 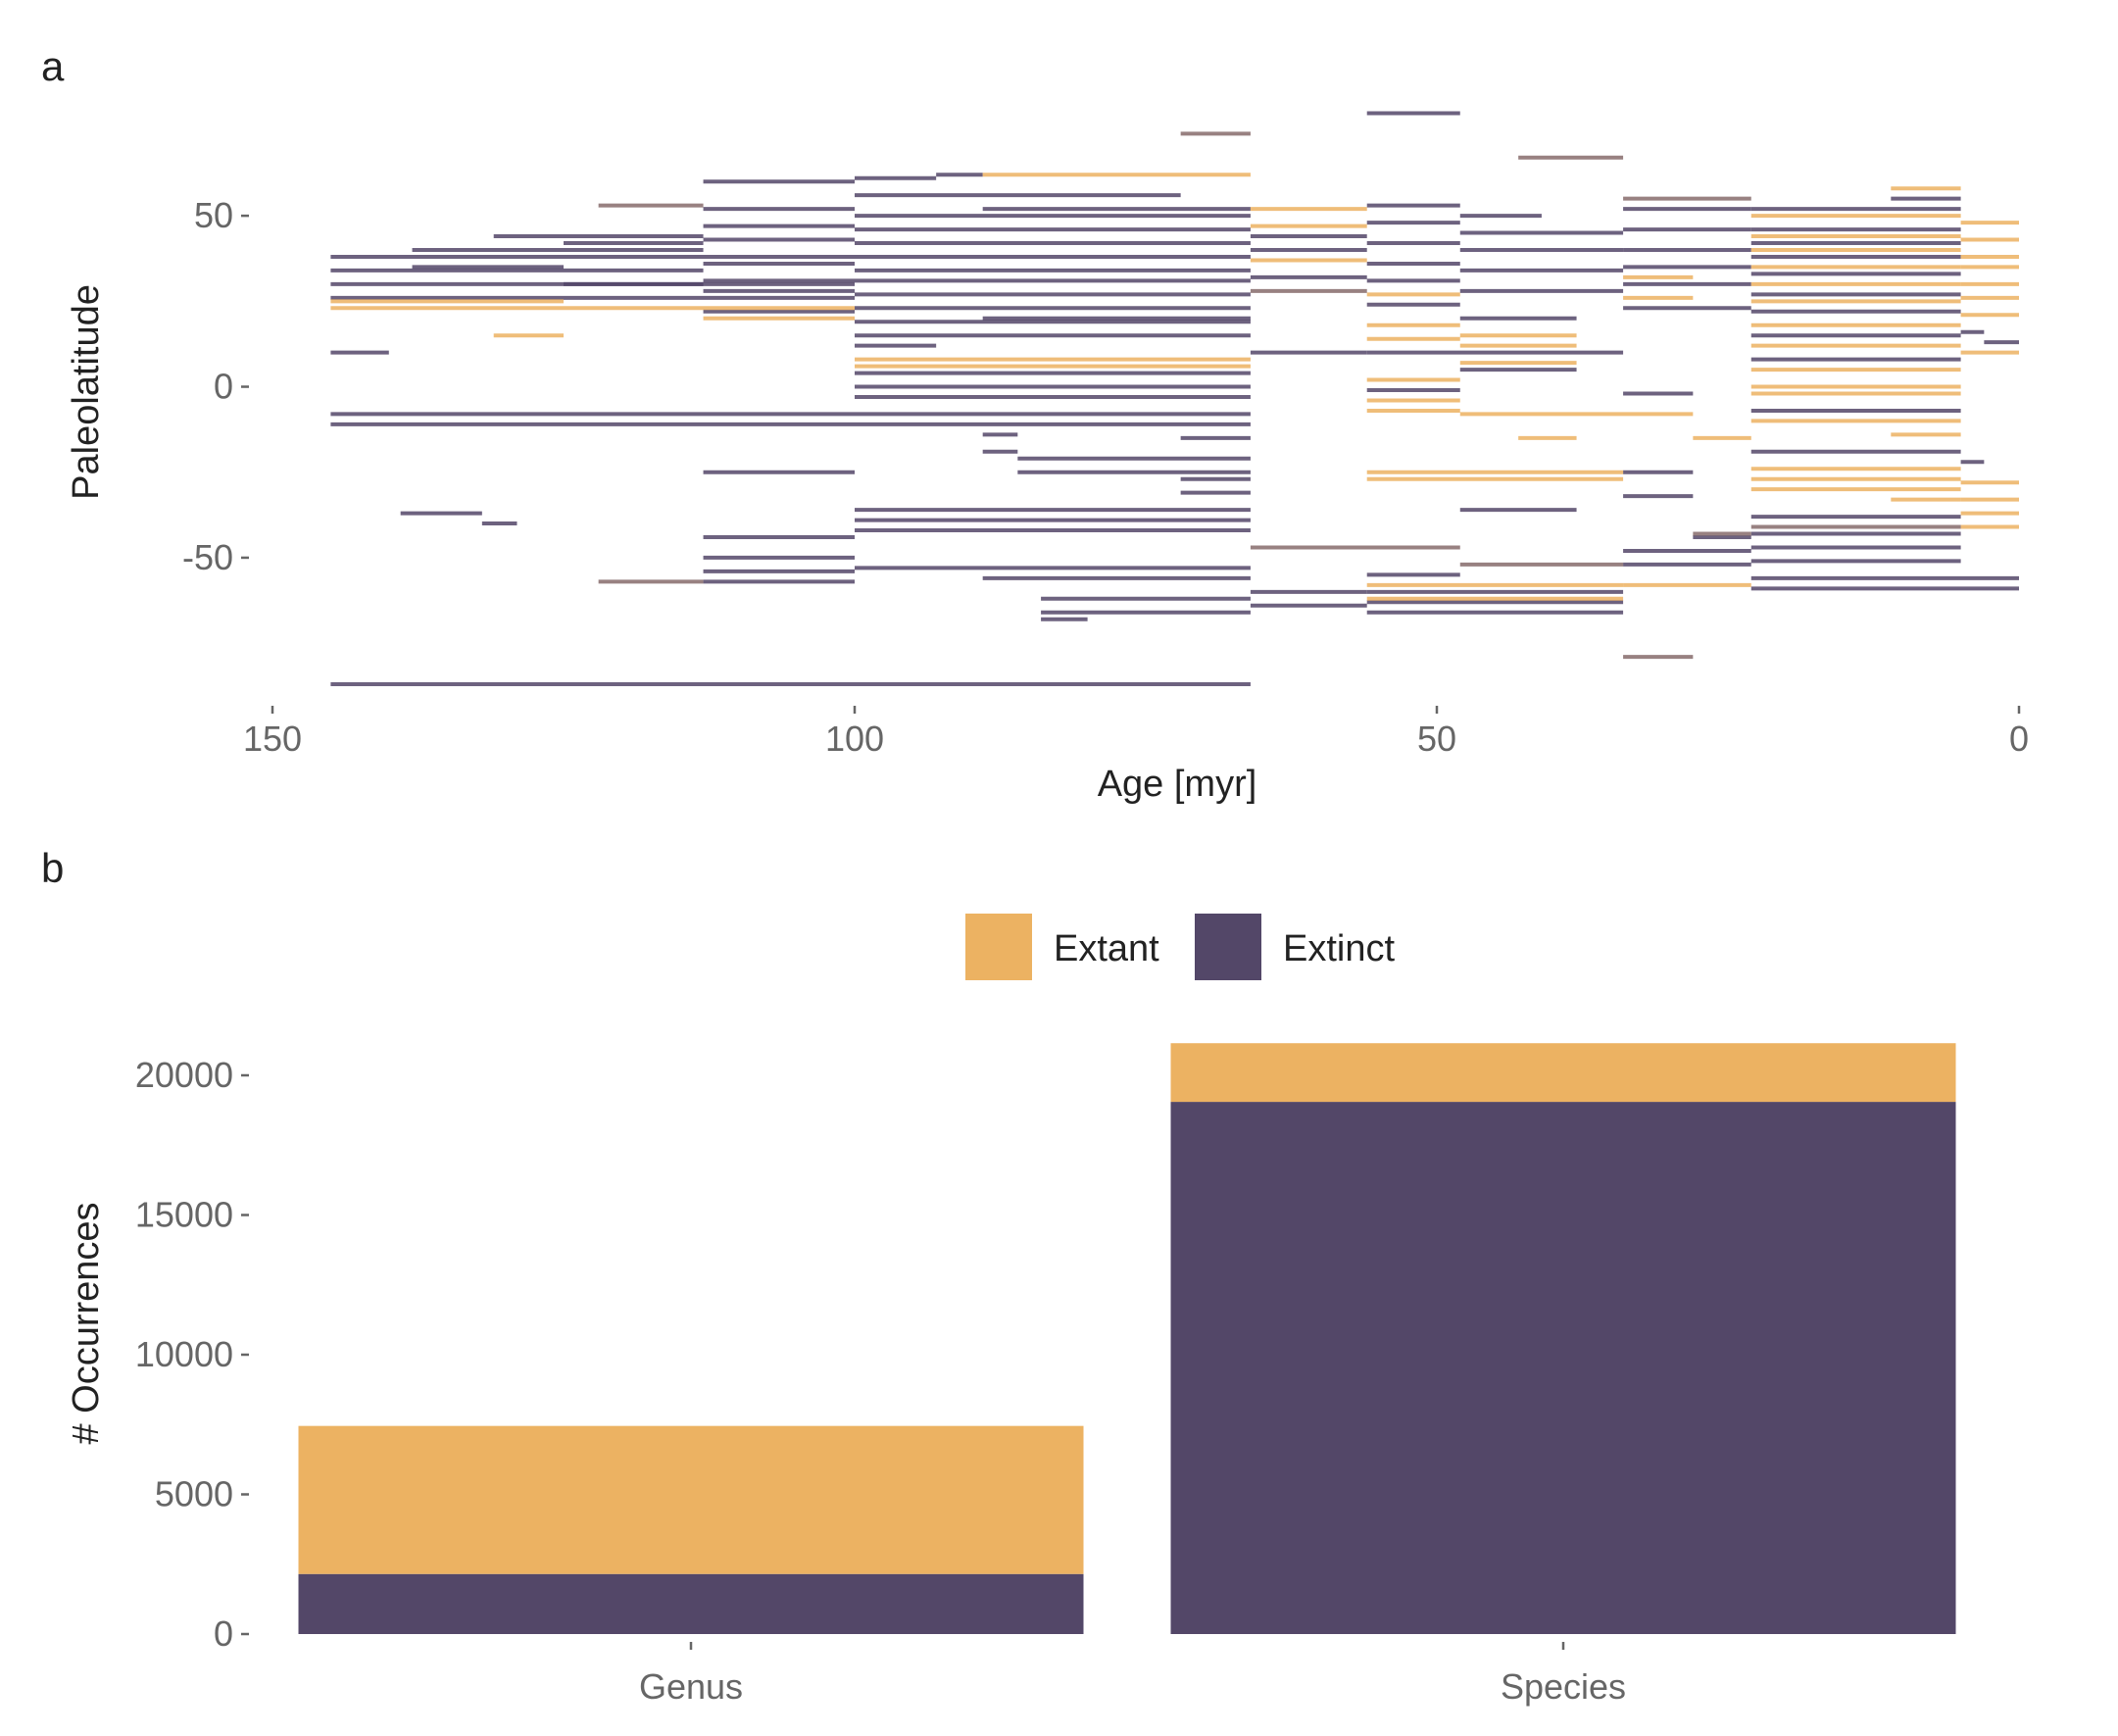 I want to click on panel-b-x-axis: Genus Species, so click(x=1132, y=1675).